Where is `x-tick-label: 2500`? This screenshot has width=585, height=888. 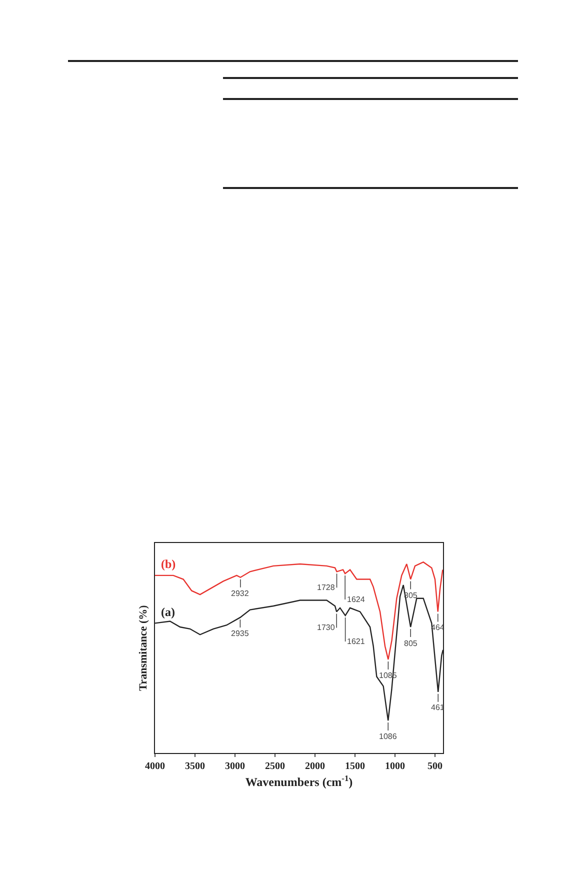 x-tick-label: 2500 is located at coordinates (275, 766).